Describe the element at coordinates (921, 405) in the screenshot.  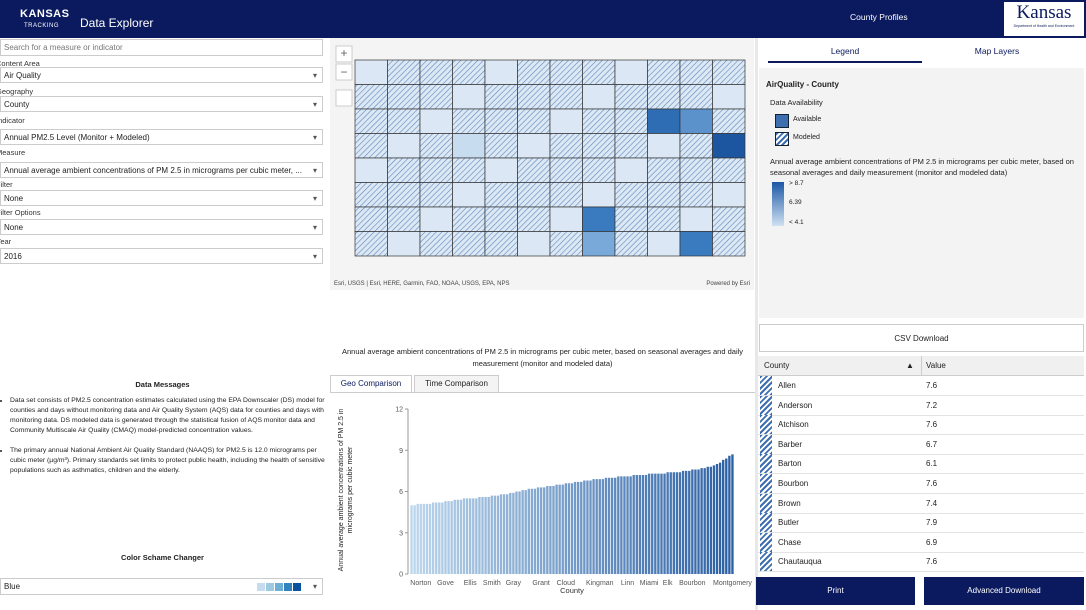
I see `table-row: Anderson 7.2` at that location.